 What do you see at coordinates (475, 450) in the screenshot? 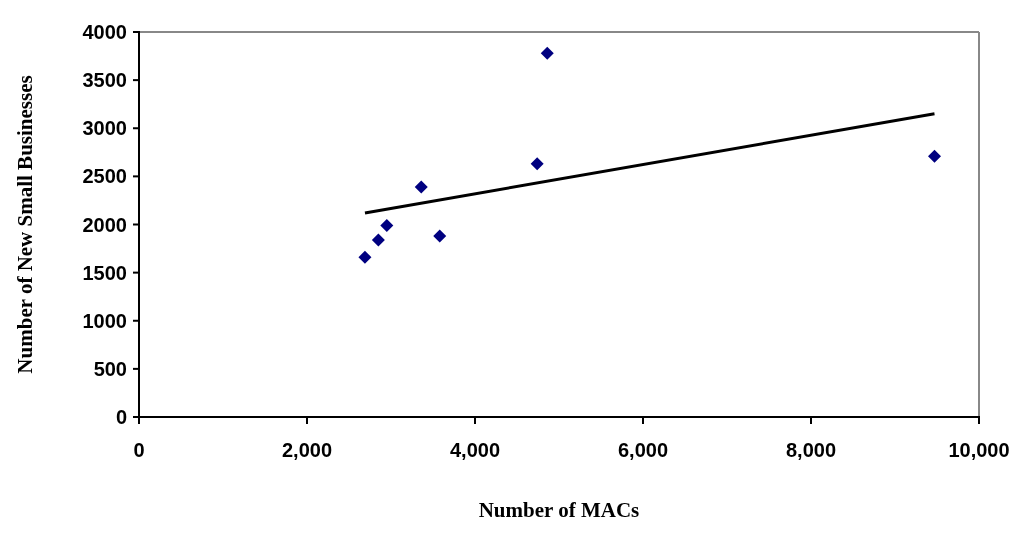
I see `x-tick-label: 4,000` at bounding box center [475, 450].